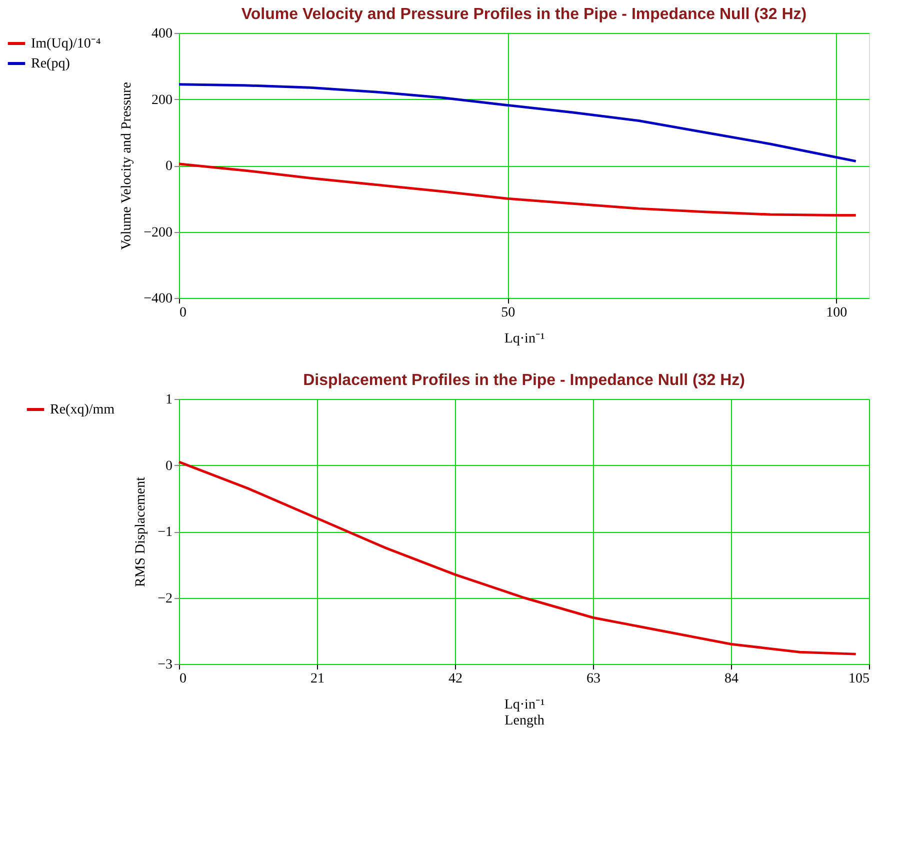 This screenshot has width=924, height=861. Describe the element at coordinates (162, 34) in the screenshot. I see `y-tick-label: 400` at that location.